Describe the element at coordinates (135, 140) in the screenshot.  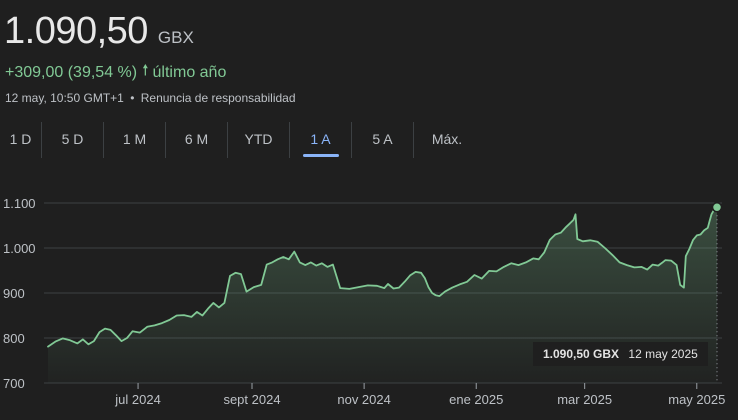
I see `range-tab: 1 M` at that location.